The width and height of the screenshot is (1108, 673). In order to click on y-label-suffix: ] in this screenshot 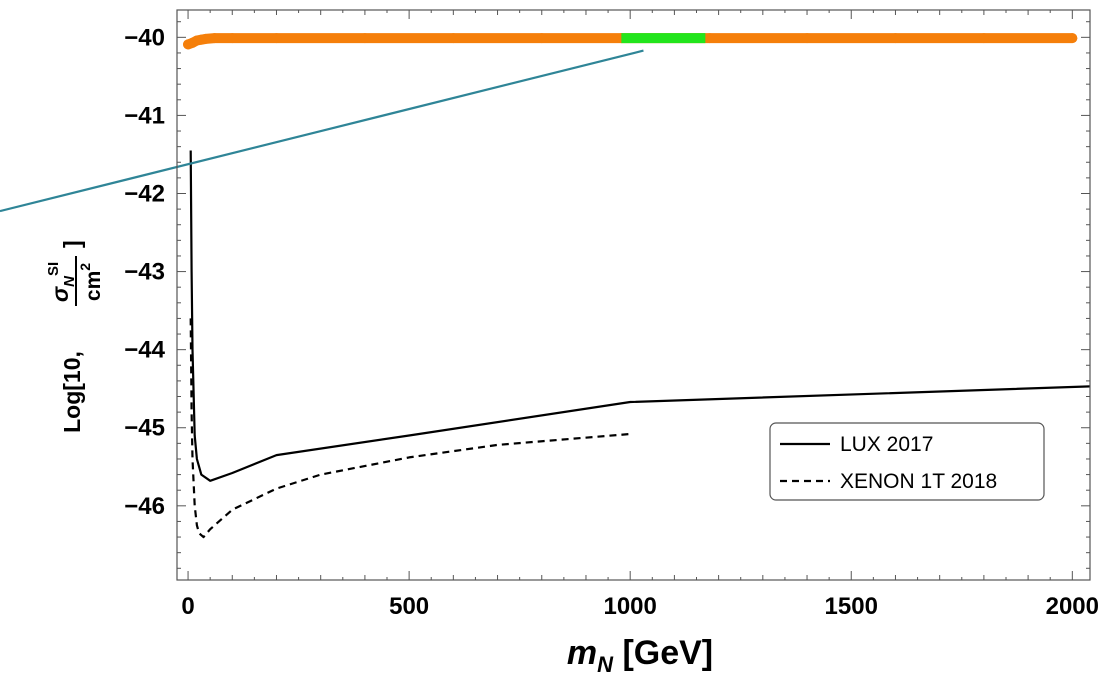, I will do `click(72, 244)`.